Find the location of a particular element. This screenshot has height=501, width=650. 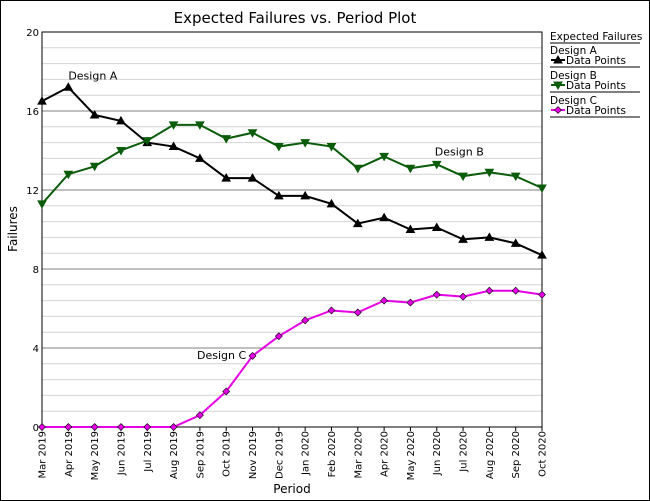

x-tick-label: Aug 2020 is located at coordinates (490, 455).